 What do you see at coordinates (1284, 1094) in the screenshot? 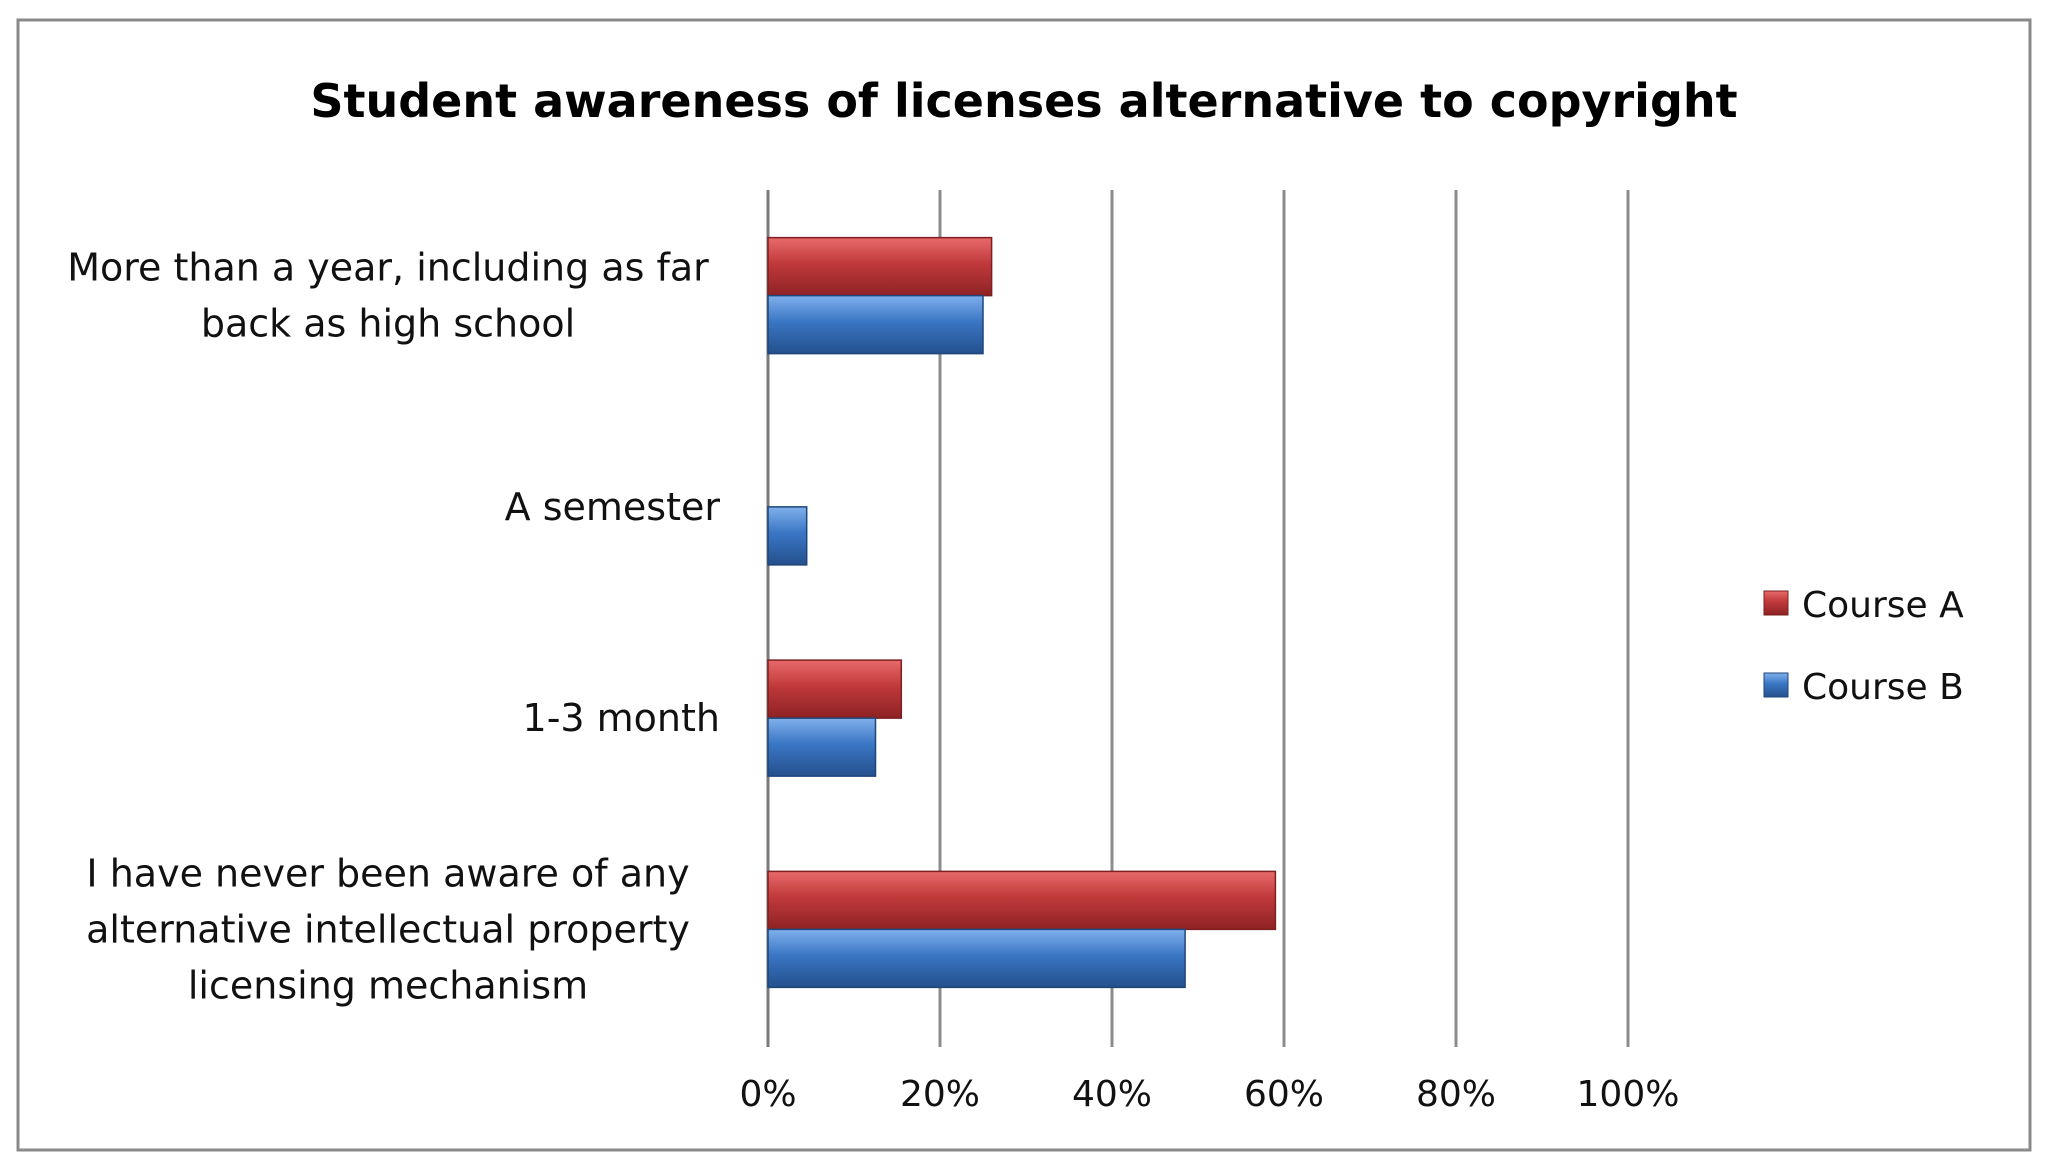
I see `x-tick-label: 60%` at bounding box center [1284, 1094].